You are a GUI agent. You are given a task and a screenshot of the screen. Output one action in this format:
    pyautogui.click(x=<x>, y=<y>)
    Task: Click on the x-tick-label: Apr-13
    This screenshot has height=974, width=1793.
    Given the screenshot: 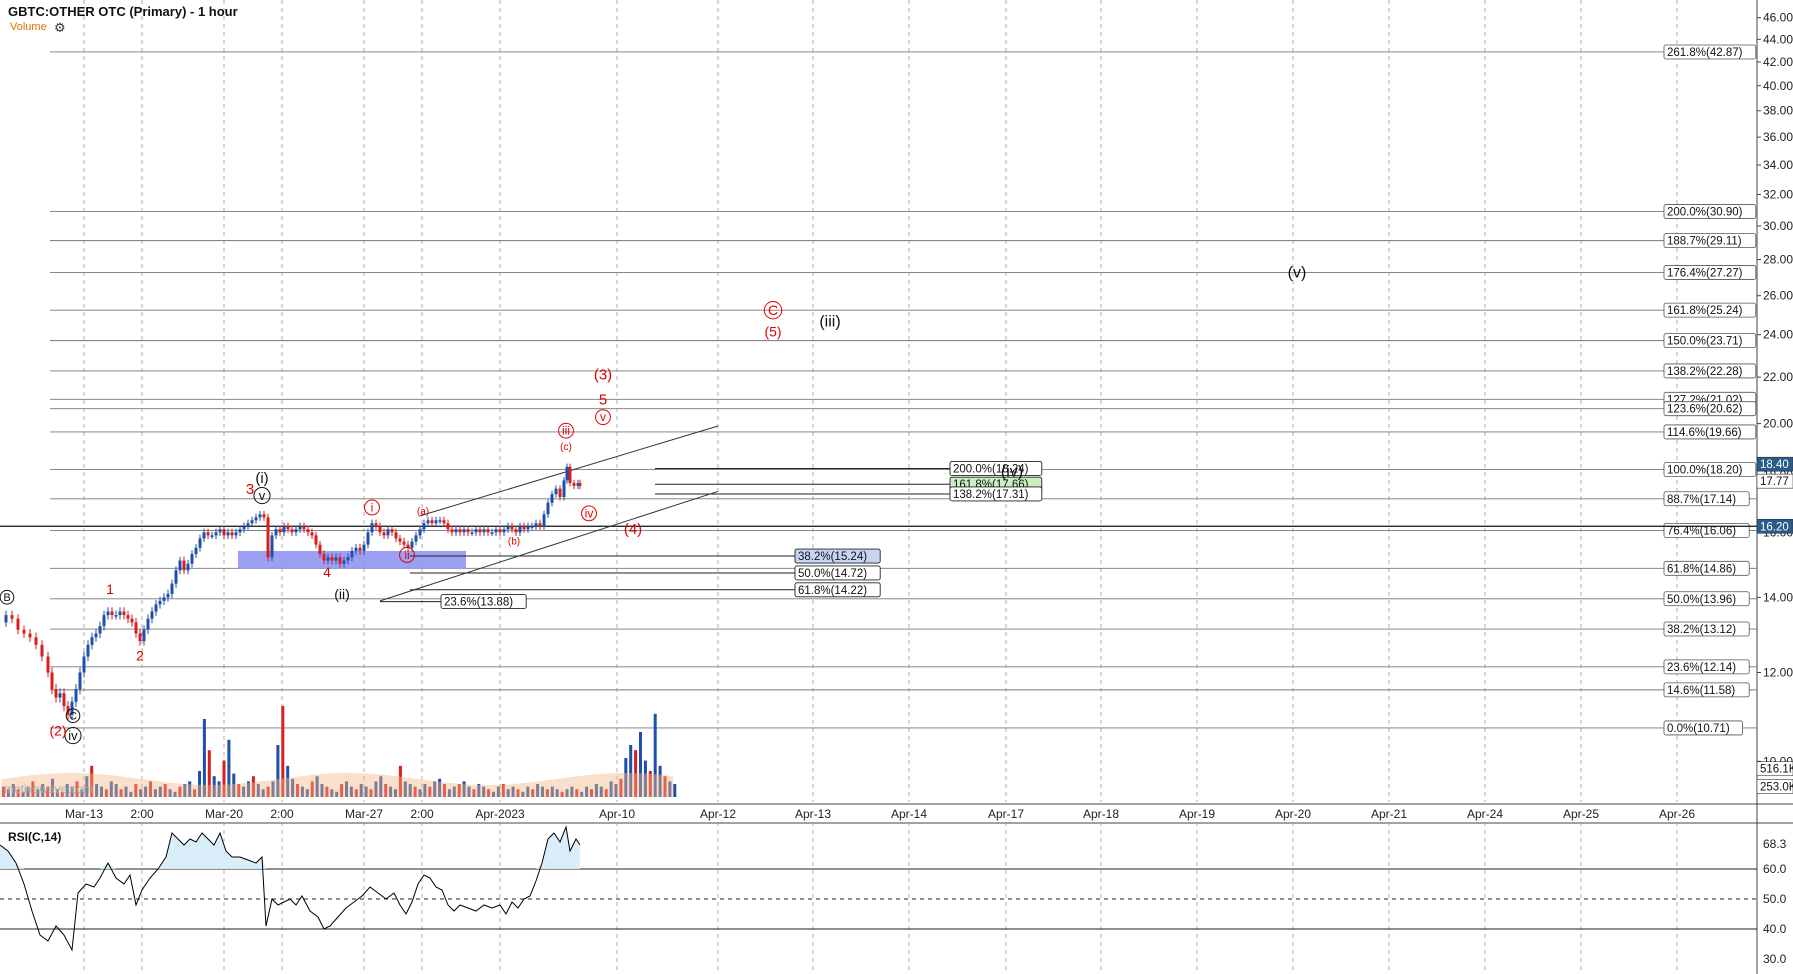 What is the action you would take?
    pyautogui.click(x=813, y=814)
    